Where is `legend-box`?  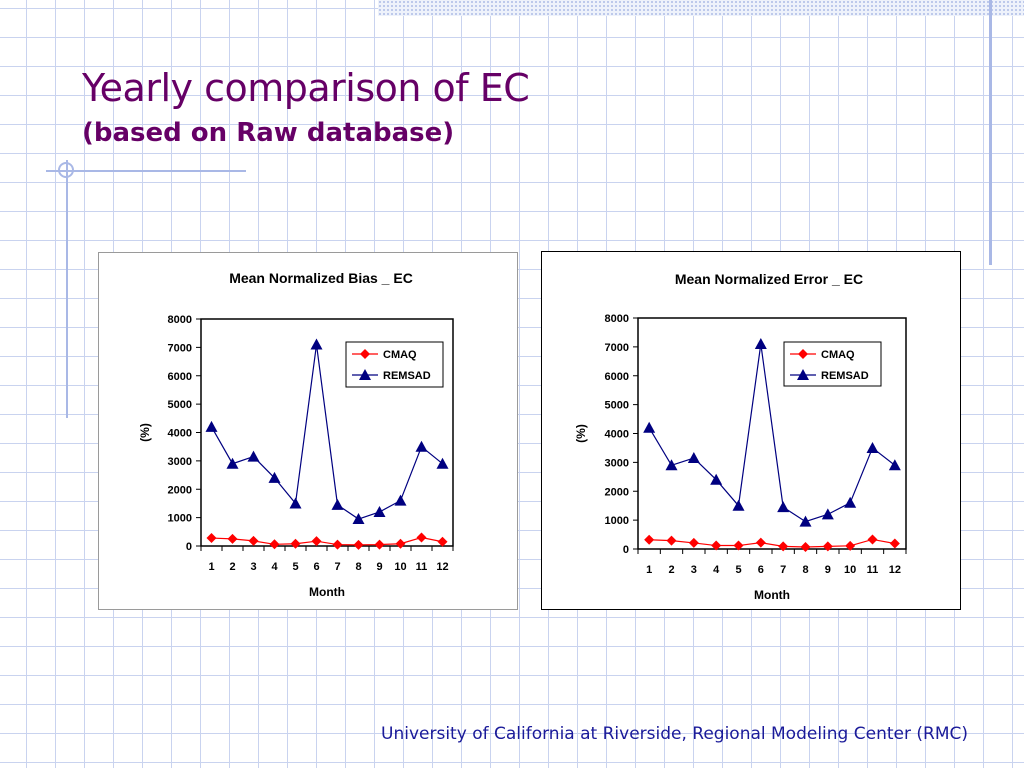
legend-box is located at coordinates (394, 364).